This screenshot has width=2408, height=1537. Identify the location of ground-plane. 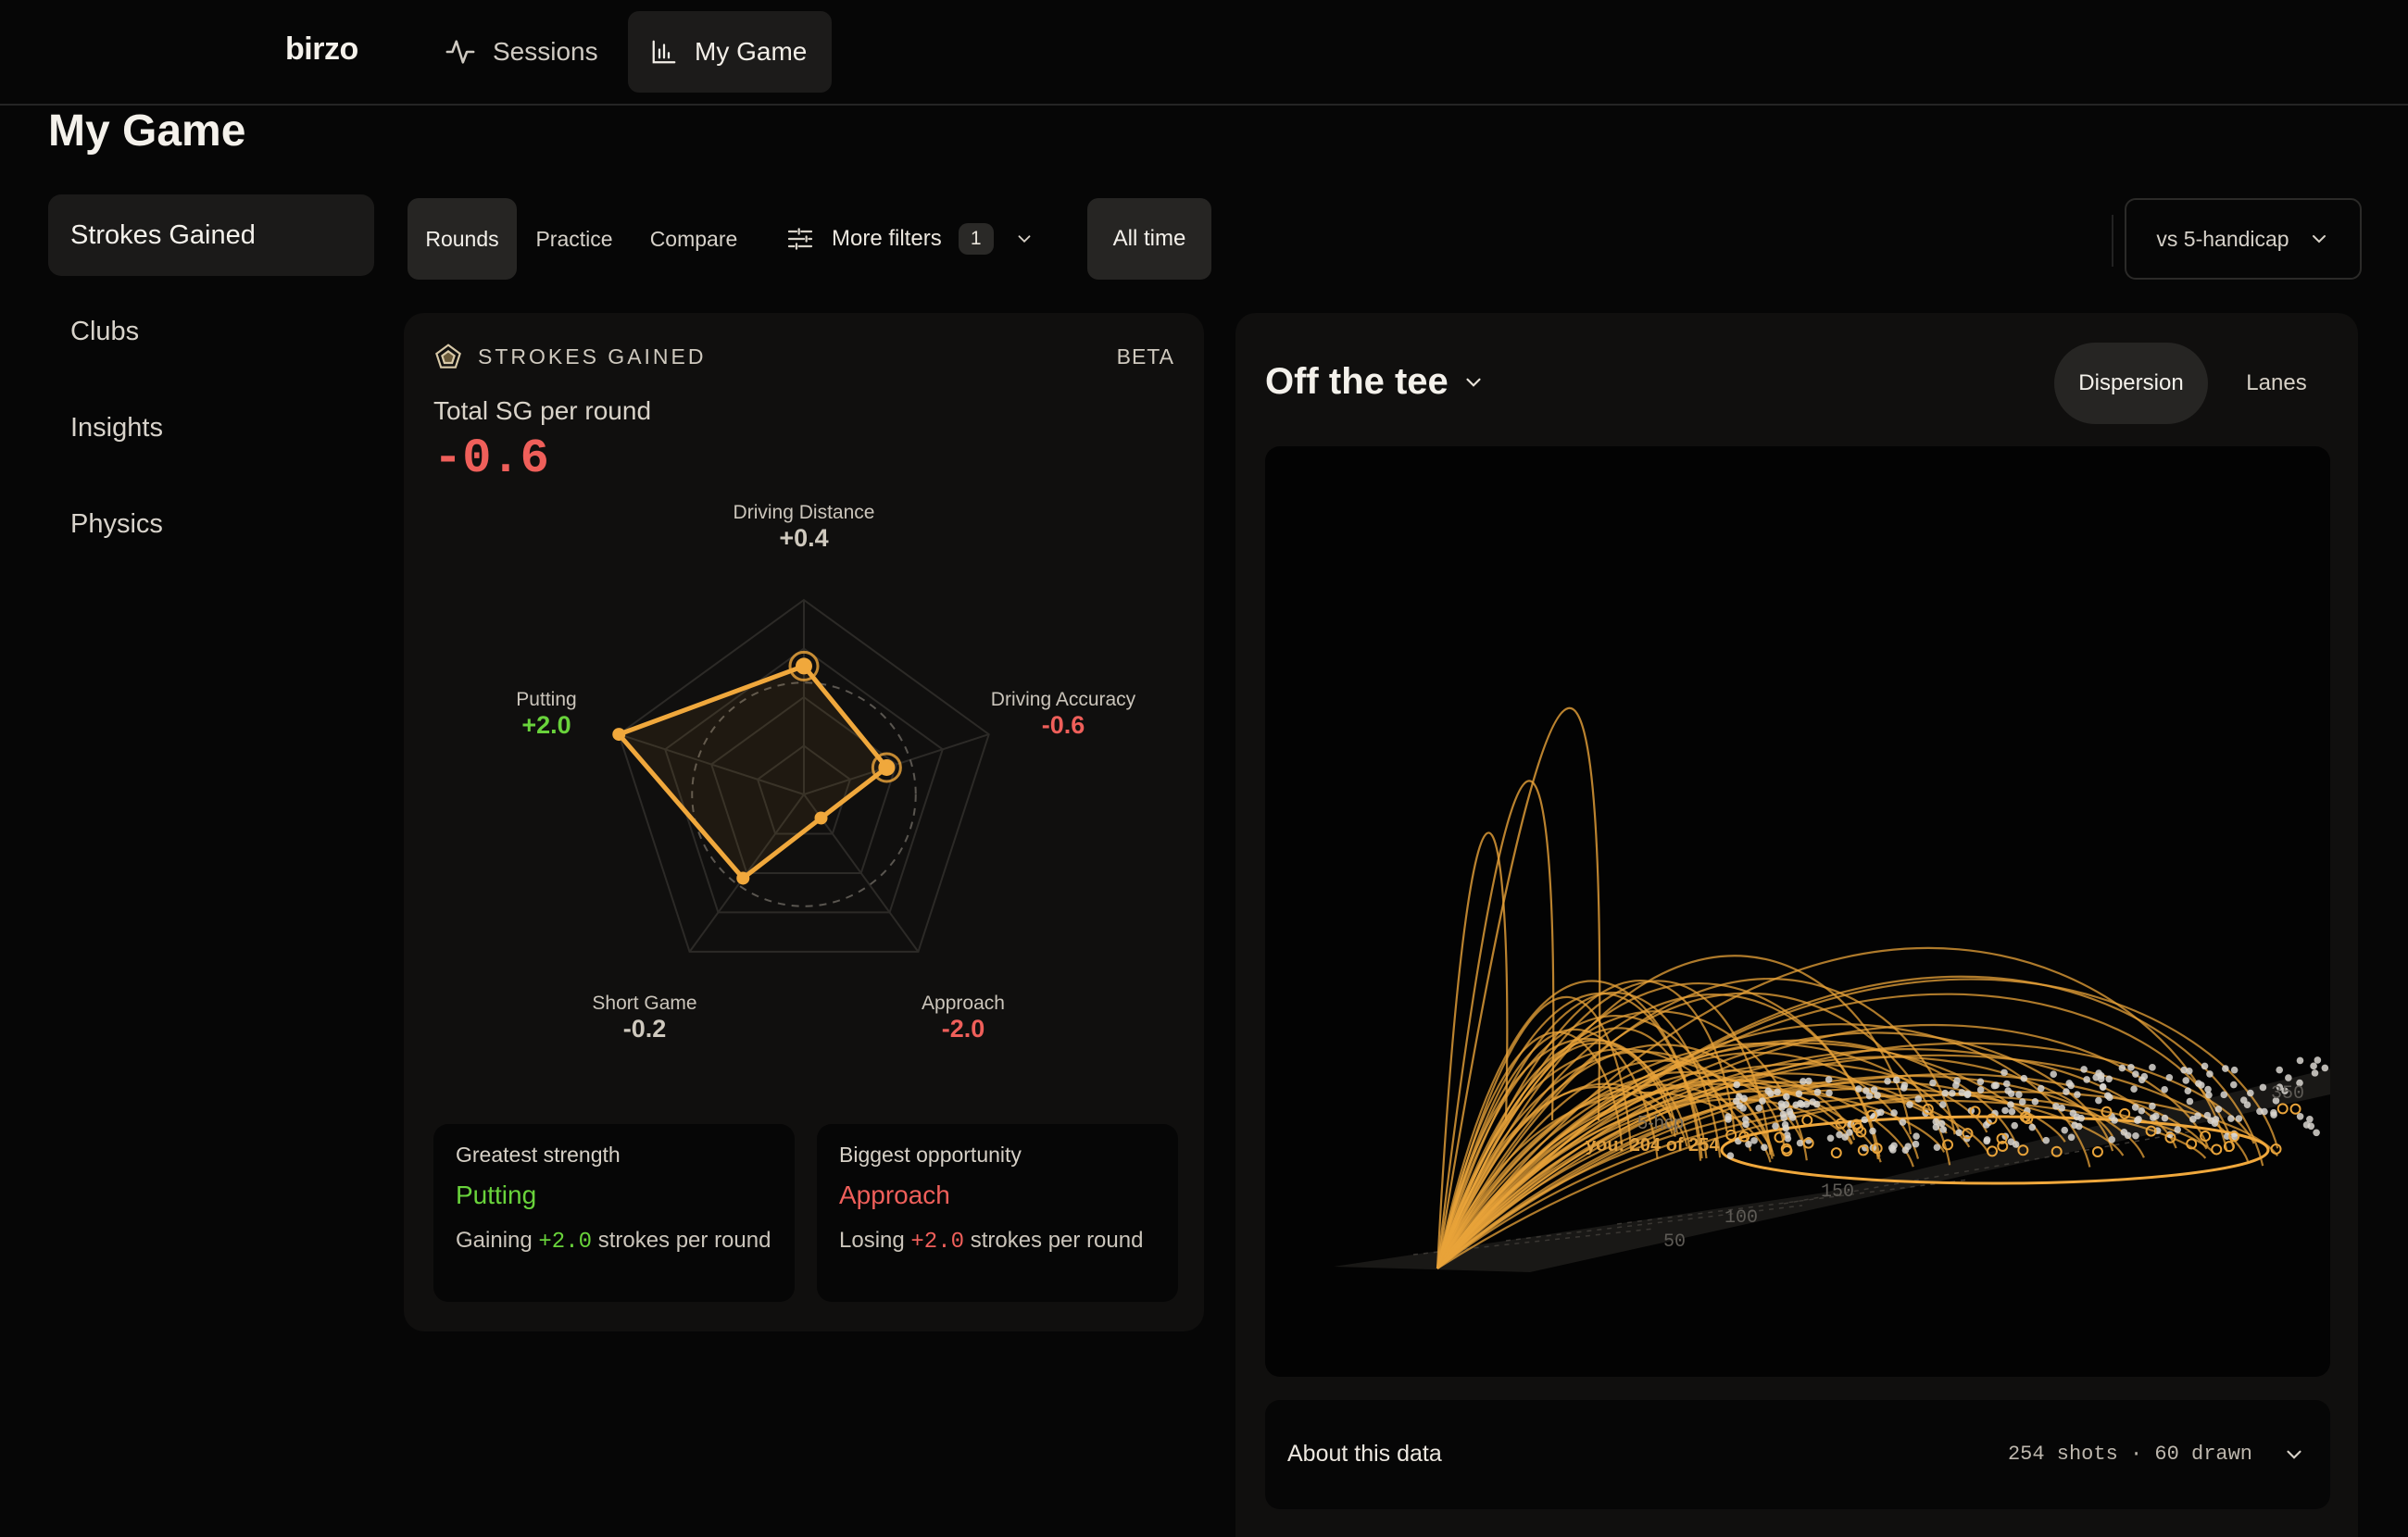
(1832, 1170).